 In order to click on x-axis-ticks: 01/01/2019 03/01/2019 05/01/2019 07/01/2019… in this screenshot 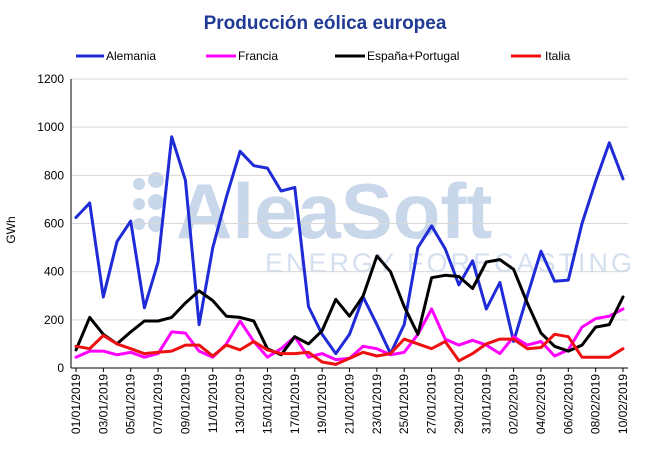, I will do `click(349, 401)`.